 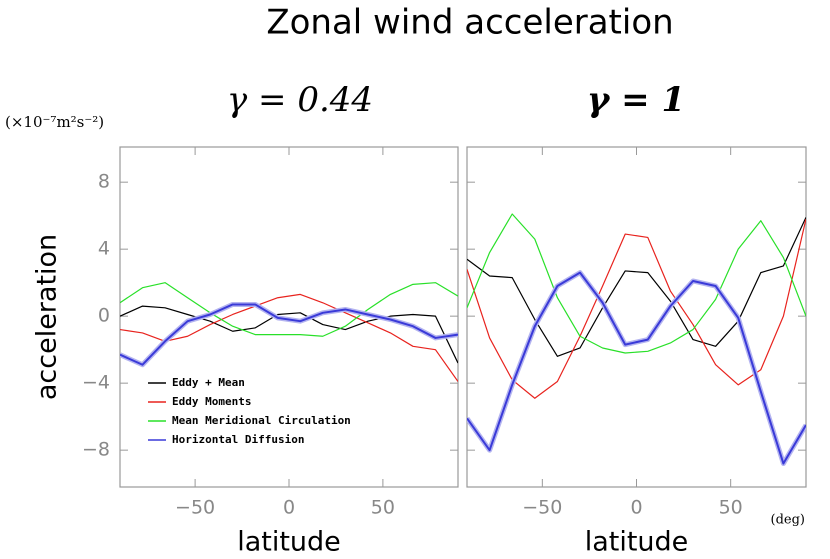 I want to click on figure-title: Zonal wind acceleration, so click(x=469, y=23).